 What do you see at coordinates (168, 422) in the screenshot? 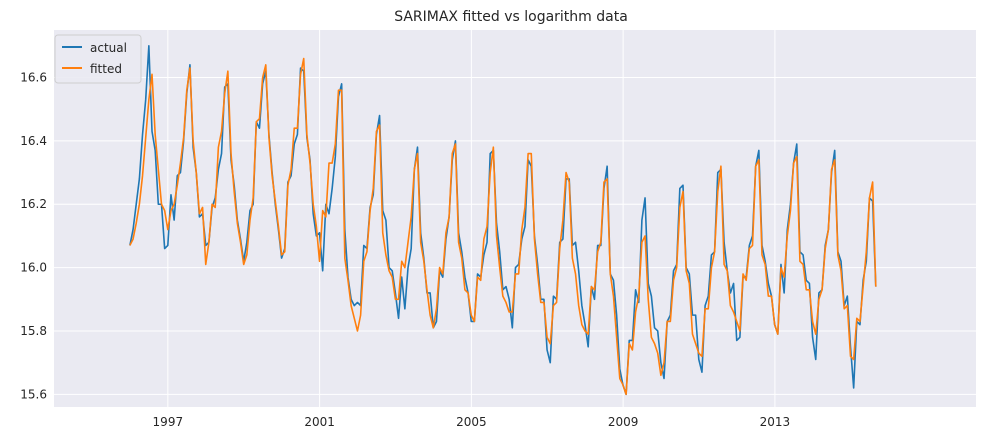
I see `x-tick-label: 1997` at bounding box center [168, 422].